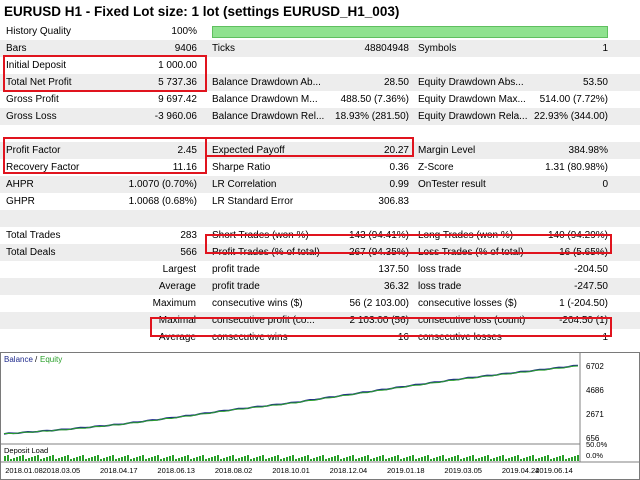 This screenshot has height=480, width=640. Describe the element at coordinates (583, 252) in the screenshot. I see `value-col3: 16 (5.65%)` at that location.